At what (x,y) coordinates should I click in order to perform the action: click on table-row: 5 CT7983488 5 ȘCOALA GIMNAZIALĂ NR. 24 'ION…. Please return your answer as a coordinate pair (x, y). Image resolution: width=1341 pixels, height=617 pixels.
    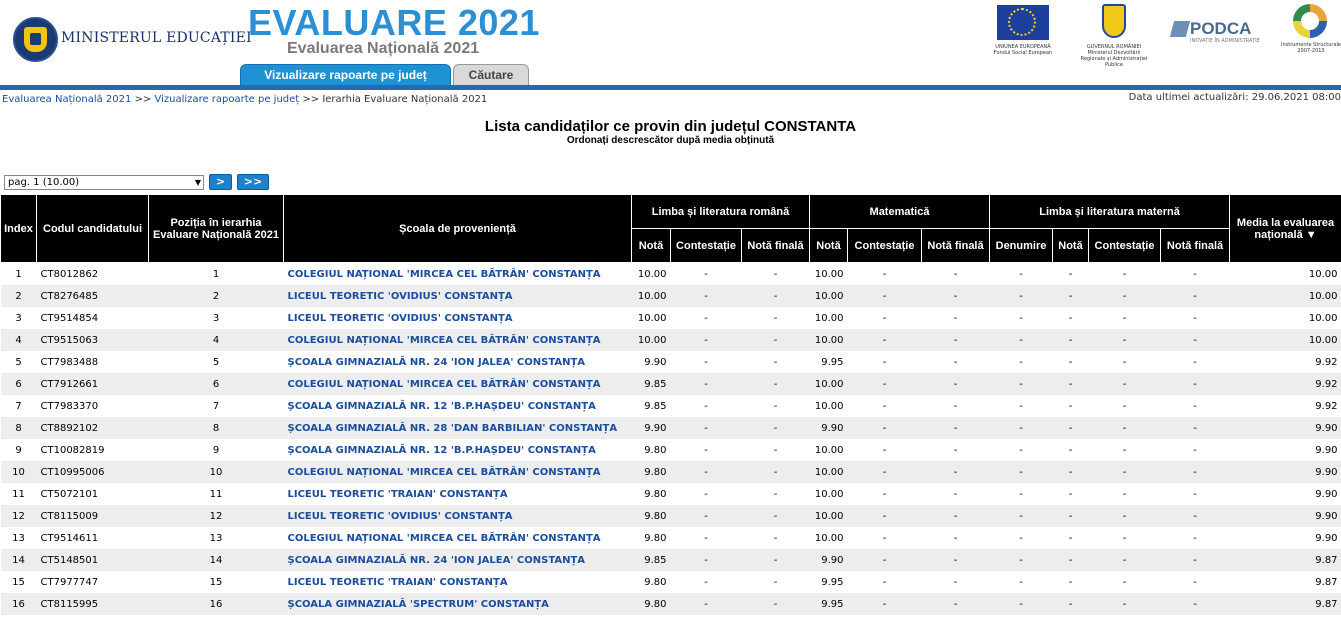
    Looking at the image, I should click on (670, 362).